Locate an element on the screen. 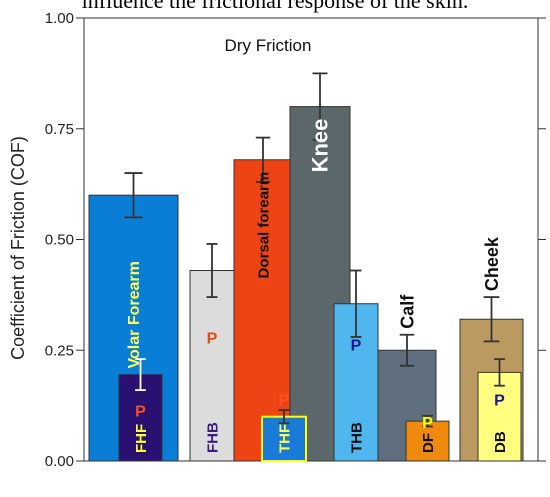 This screenshot has width=550, height=497. y-tick-label: 0.50 is located at coordinates (59, 240).